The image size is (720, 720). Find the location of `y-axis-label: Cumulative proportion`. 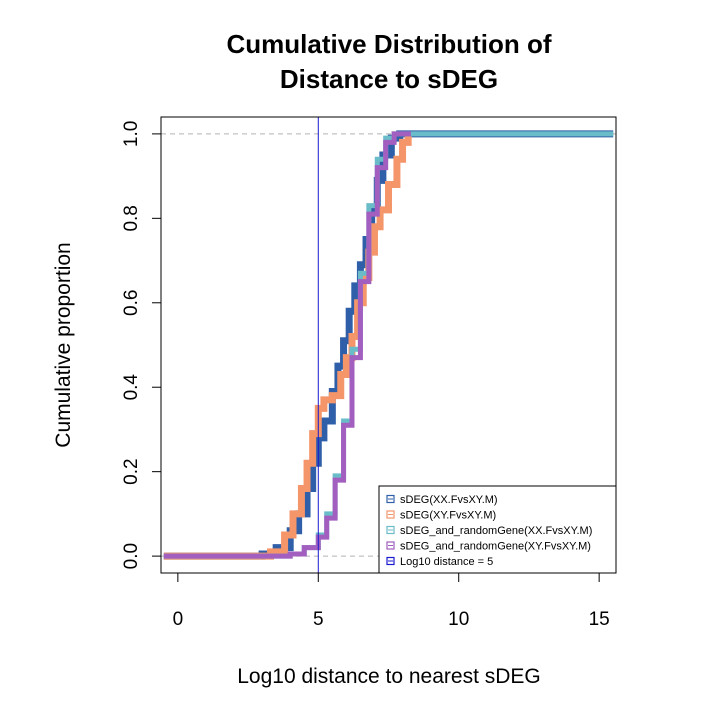

y-axis-label: Cumulative proportion is located at coordinates (63, 344).